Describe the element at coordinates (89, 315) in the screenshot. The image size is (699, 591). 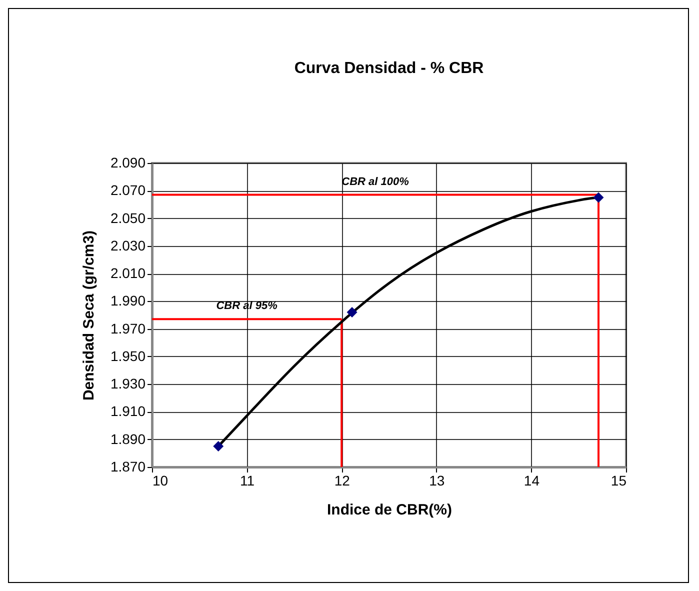
I see `y-axis-title: Densidad Seca (gr/cm3)` at that location.